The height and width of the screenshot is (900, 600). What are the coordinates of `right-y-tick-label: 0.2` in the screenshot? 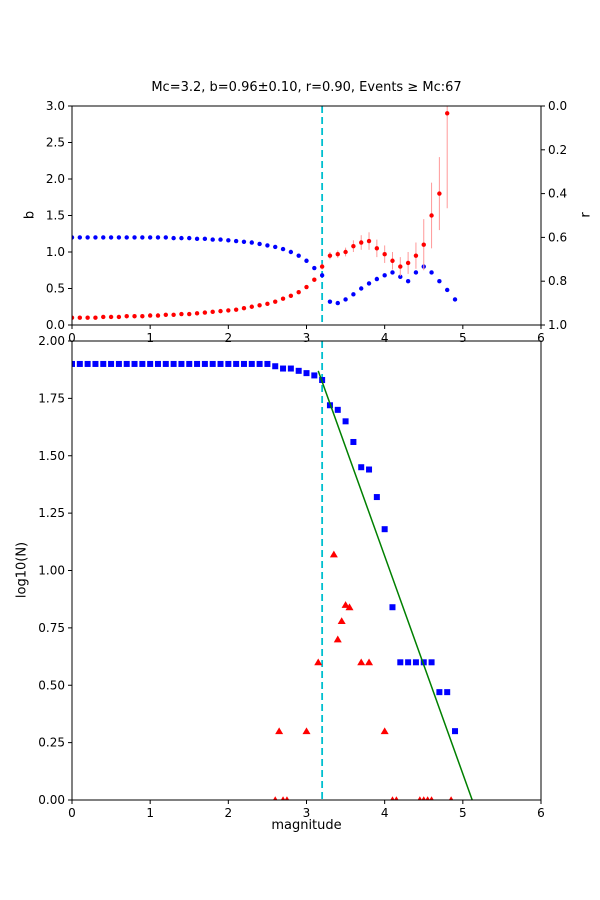 It's located at (557, 150).